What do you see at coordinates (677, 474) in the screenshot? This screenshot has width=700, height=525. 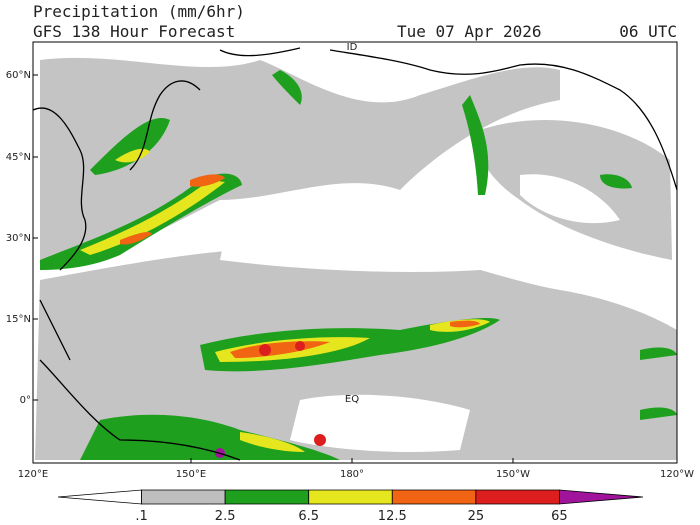 I see `longitude-label: 120°W` at bounding box center [677, 474].